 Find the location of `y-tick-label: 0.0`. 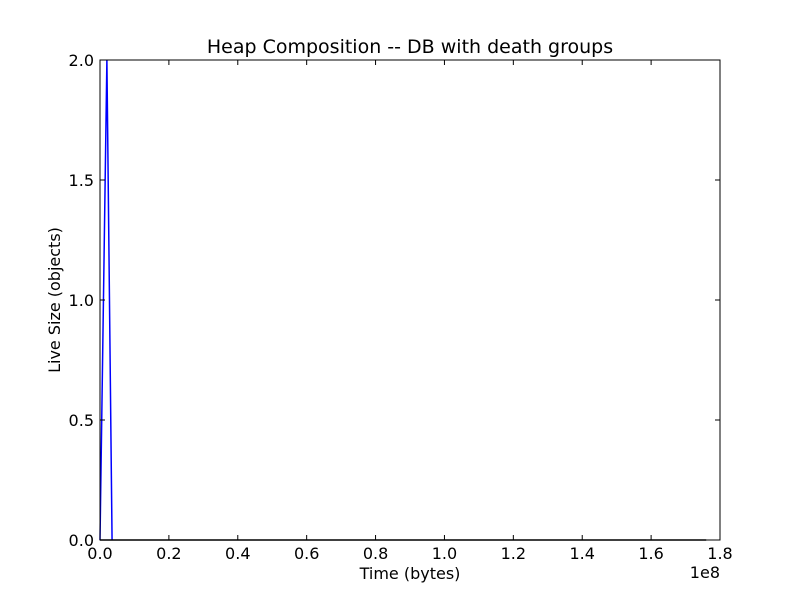

y-tick-label: 0.0 is located at coordinates (81, 540).